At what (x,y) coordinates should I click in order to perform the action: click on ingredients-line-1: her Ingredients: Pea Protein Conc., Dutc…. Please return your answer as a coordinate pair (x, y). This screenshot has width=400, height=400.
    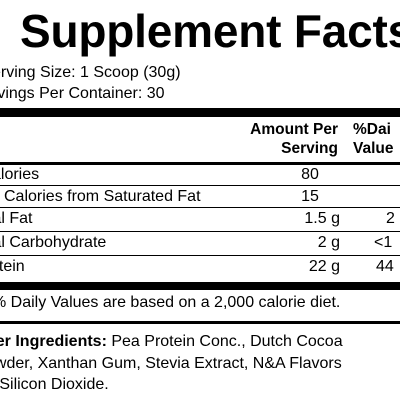
    Looking at the image, I should click on (199, 342).